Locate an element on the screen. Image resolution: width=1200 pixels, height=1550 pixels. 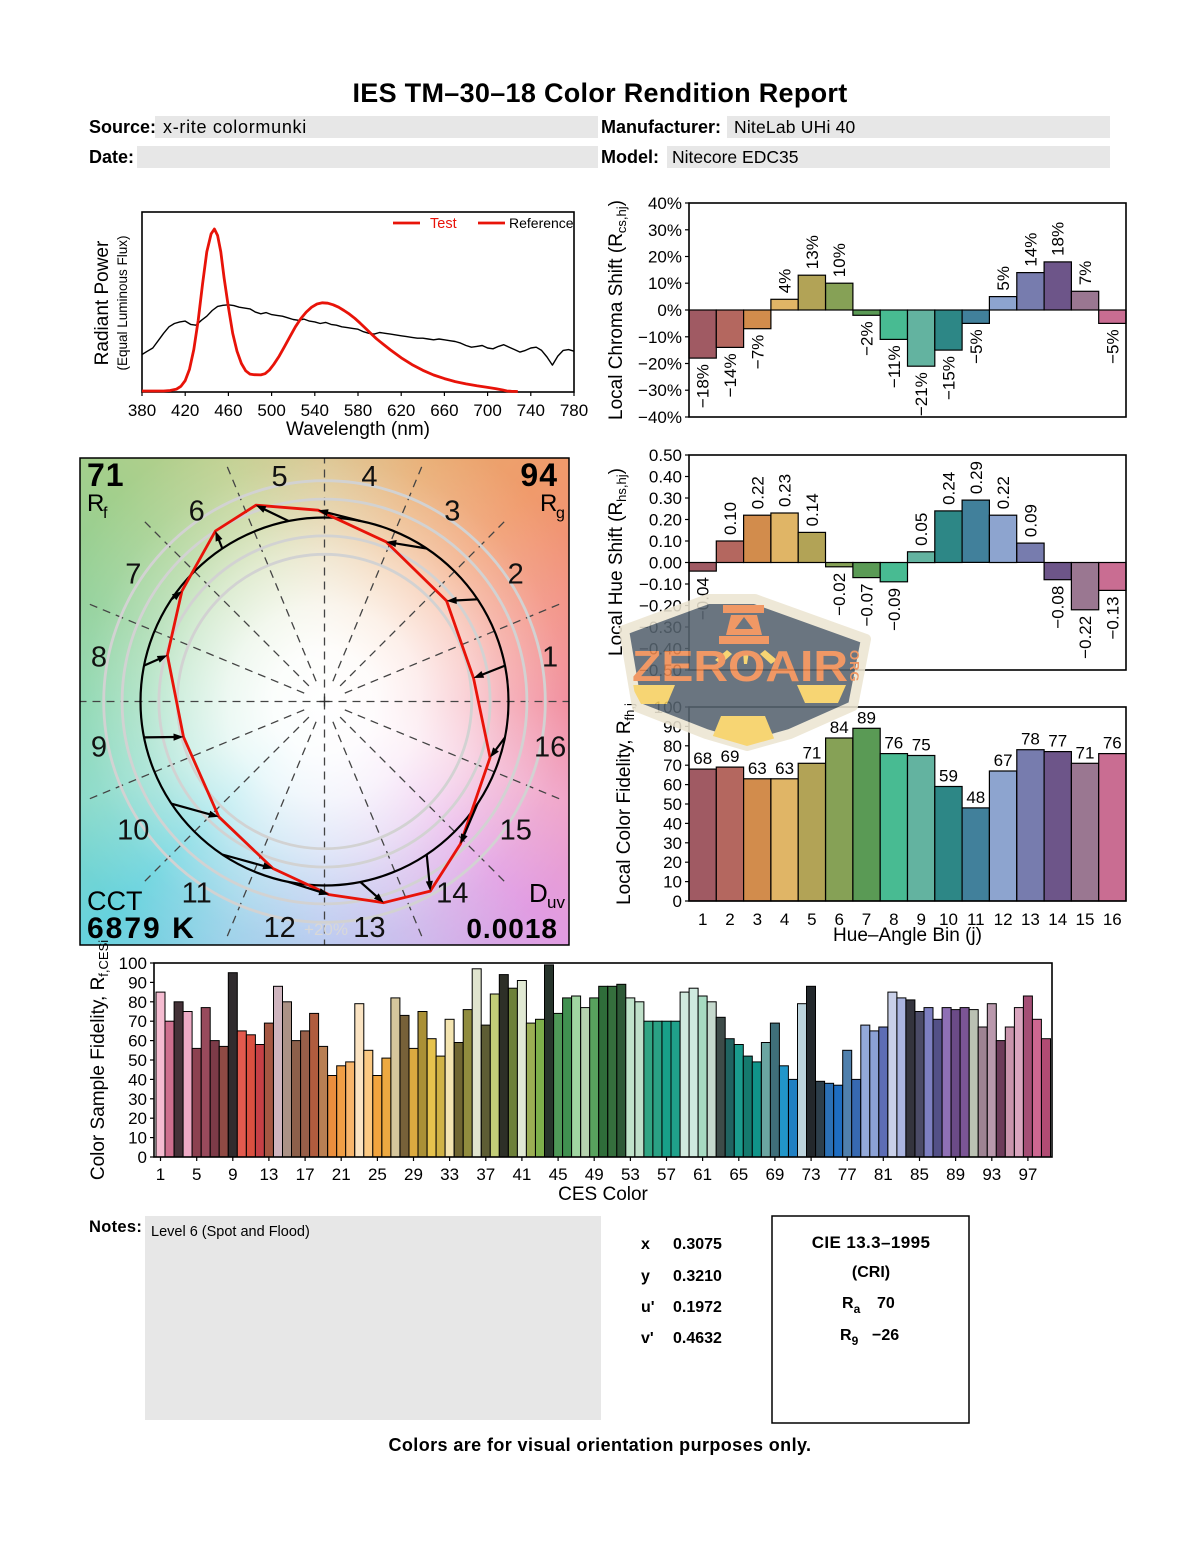
svg-text: 30% is located at coordinates (665, 230).